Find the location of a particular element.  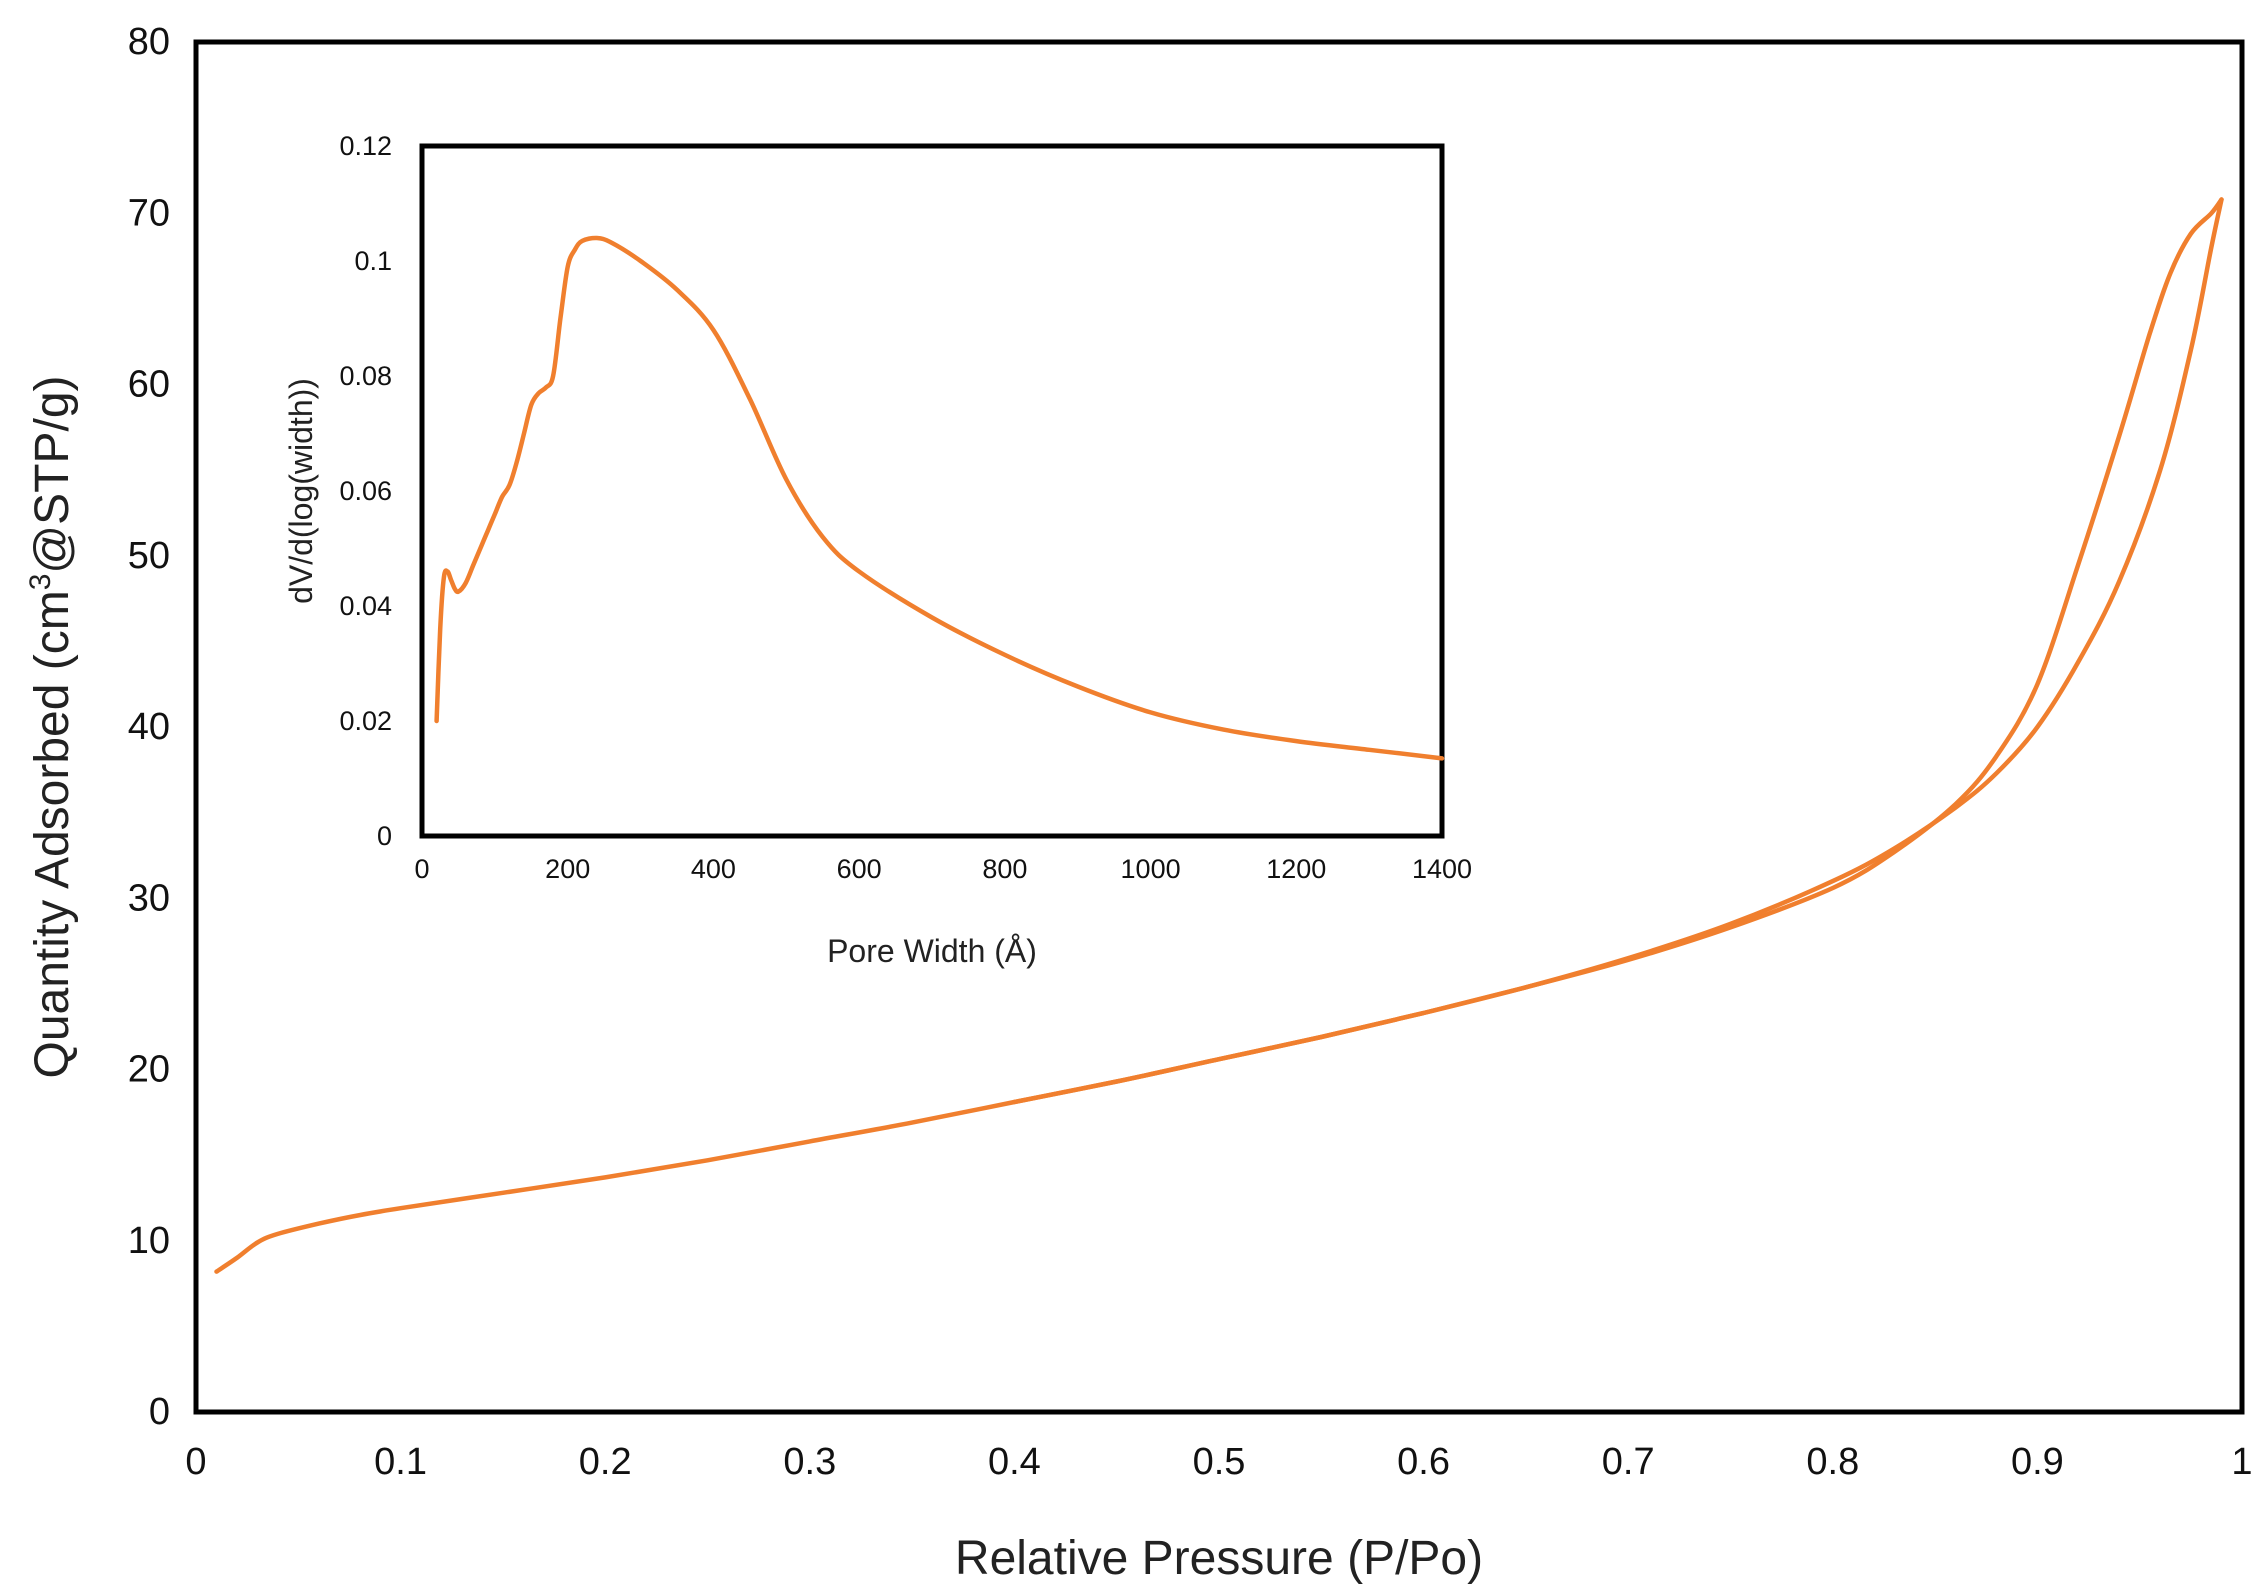

inset-y-tick-labels: 0 0.02 0.04 0.06 0.08 0.1 0.12 is located at coordinates (365, 491).